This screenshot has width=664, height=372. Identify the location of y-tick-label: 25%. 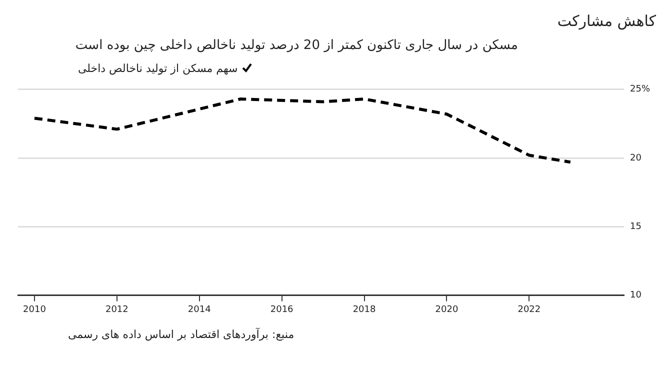
(640, 89).